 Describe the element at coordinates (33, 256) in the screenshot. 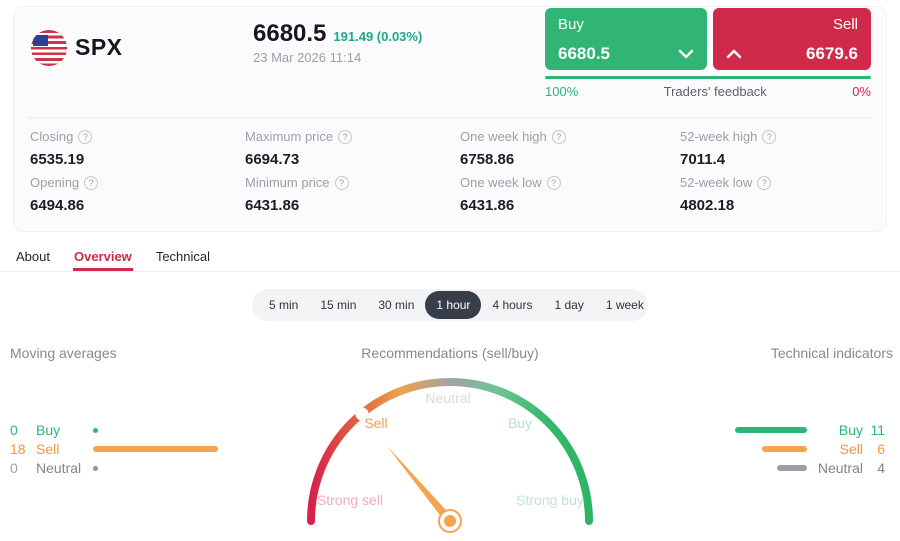

I see `tab-about: About` at that location.